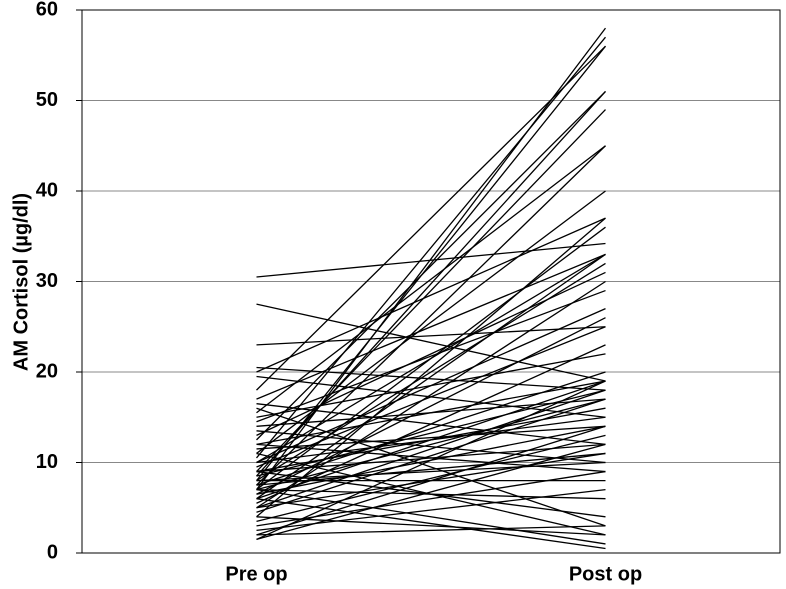 The width and height of the screenshot is (786, 589). Describe the element at coordinates (47, 462) in the screenshot. I see `y-tick-label: 10` at that location.